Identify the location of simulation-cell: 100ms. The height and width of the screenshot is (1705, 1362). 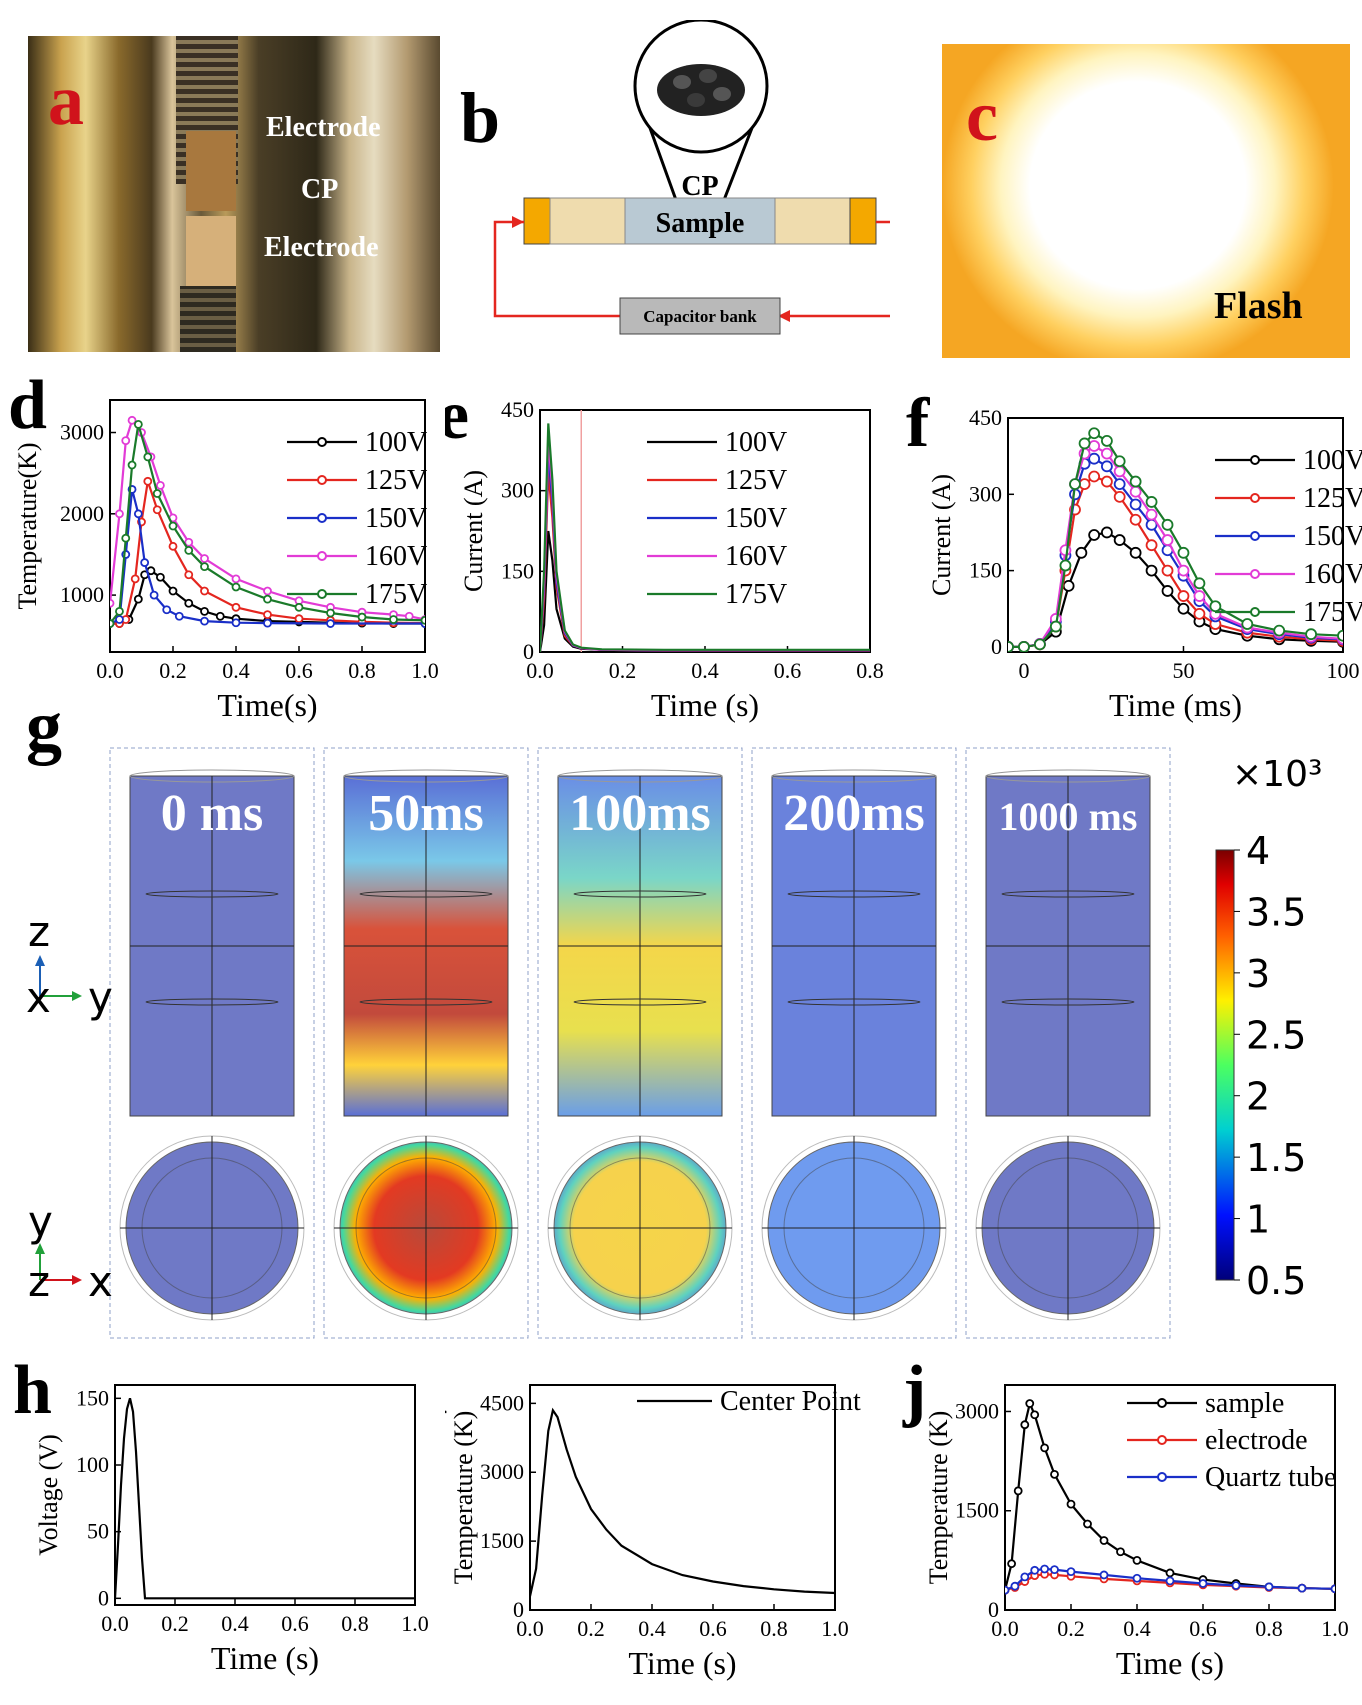
(640, 1043).